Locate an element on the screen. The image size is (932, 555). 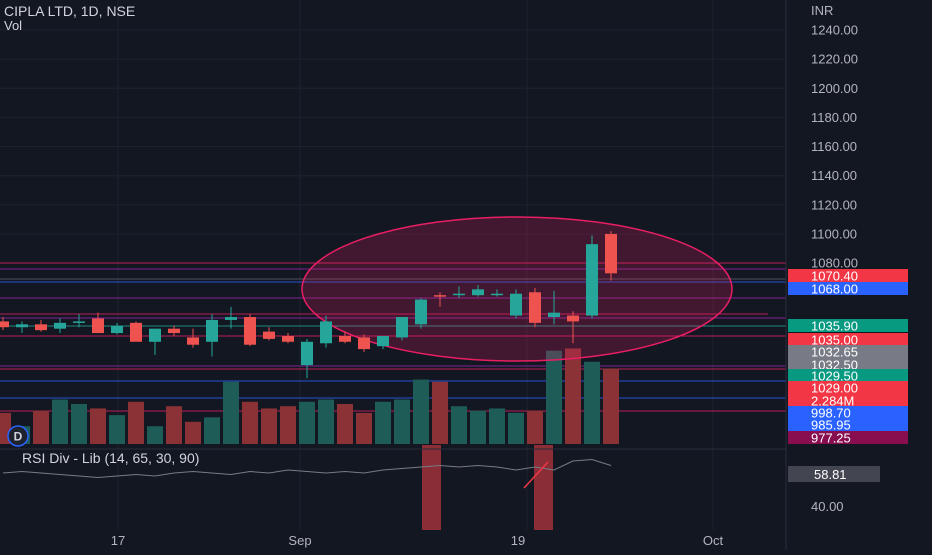
y-tick-label: 1100.00 is located at coordinates (834, 233).